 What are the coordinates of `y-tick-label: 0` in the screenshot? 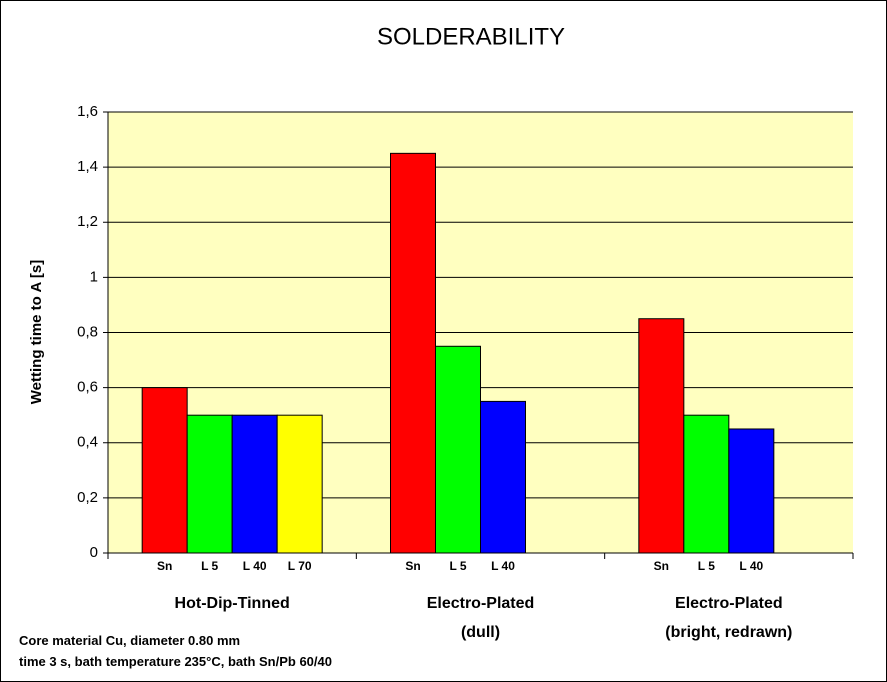 It's located at (94, 552).